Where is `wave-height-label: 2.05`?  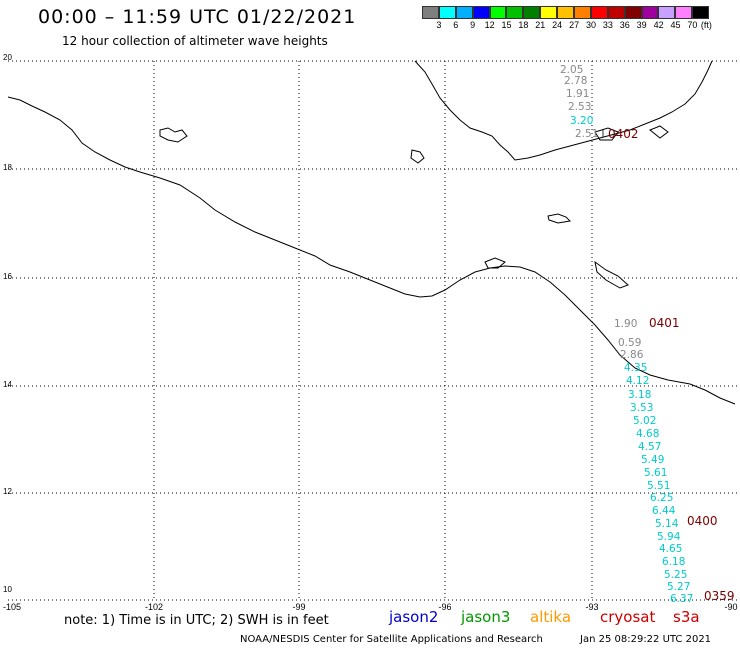 wave-height-label: 2.05 is located at coordinates (572, 70).